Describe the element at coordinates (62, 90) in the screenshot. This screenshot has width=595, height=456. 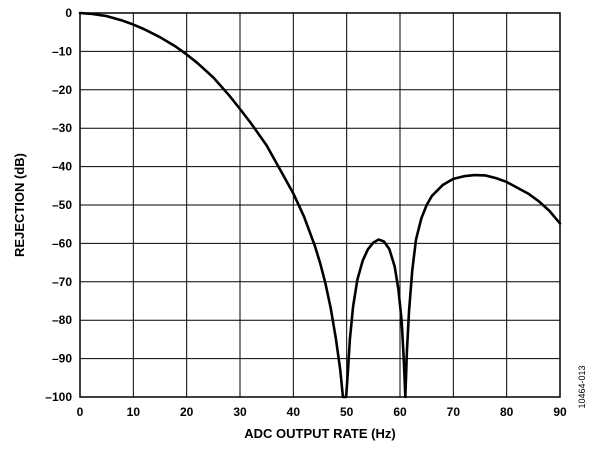
I see `y-tick-label: –20` at that location.